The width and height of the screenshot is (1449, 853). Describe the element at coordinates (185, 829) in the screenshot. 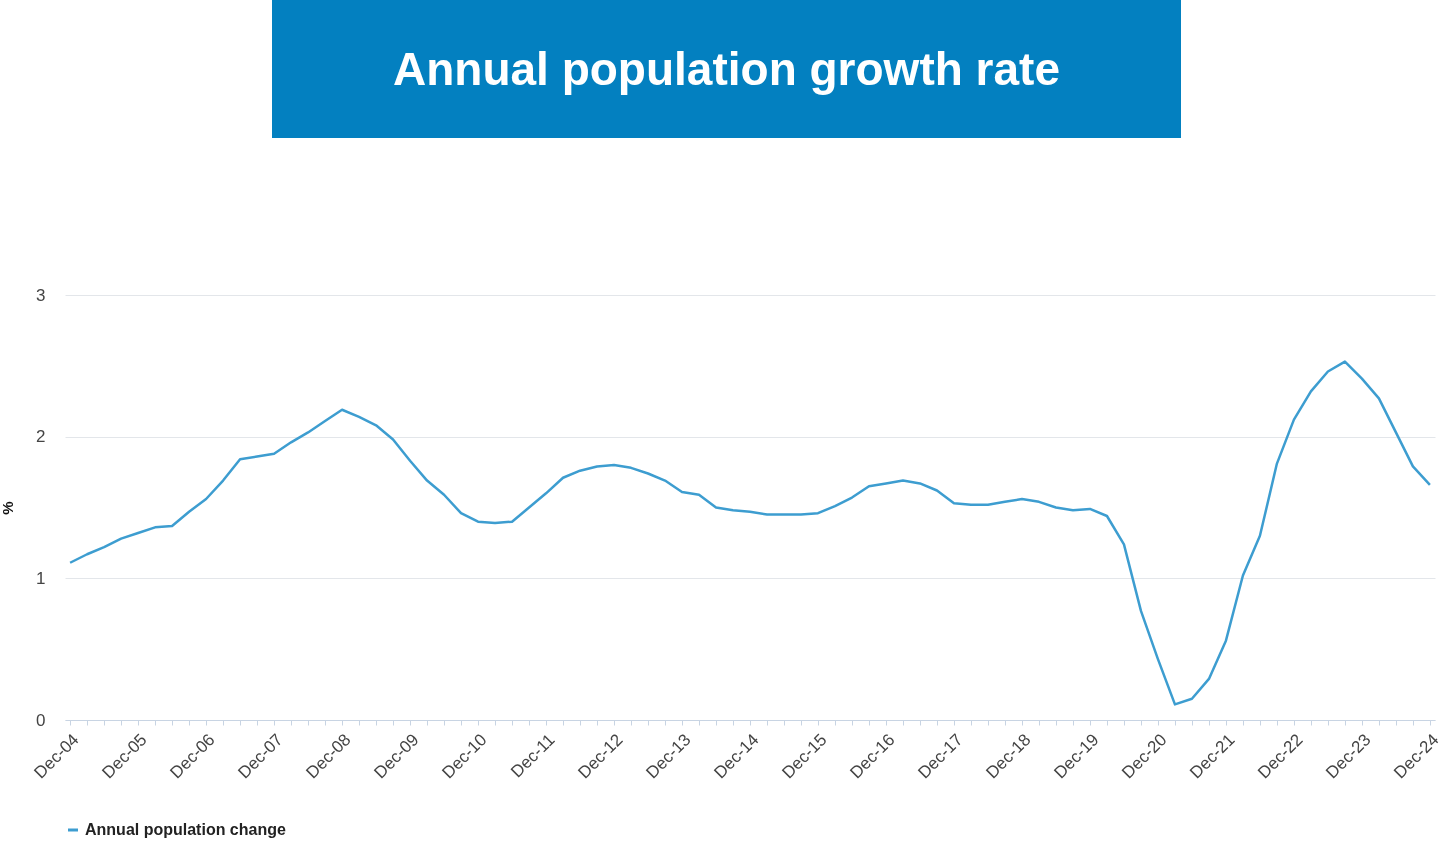

I see `legend-label: Annual population change` at that location.